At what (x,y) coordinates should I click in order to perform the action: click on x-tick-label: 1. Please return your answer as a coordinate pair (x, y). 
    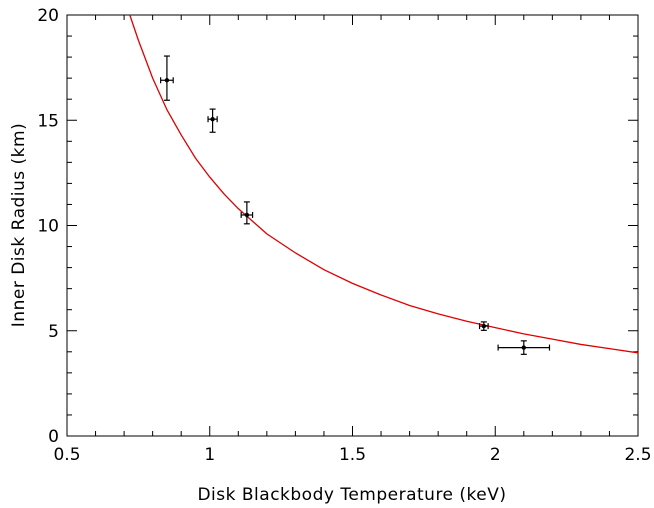
    Looking at the image, I should click on (209, 455).